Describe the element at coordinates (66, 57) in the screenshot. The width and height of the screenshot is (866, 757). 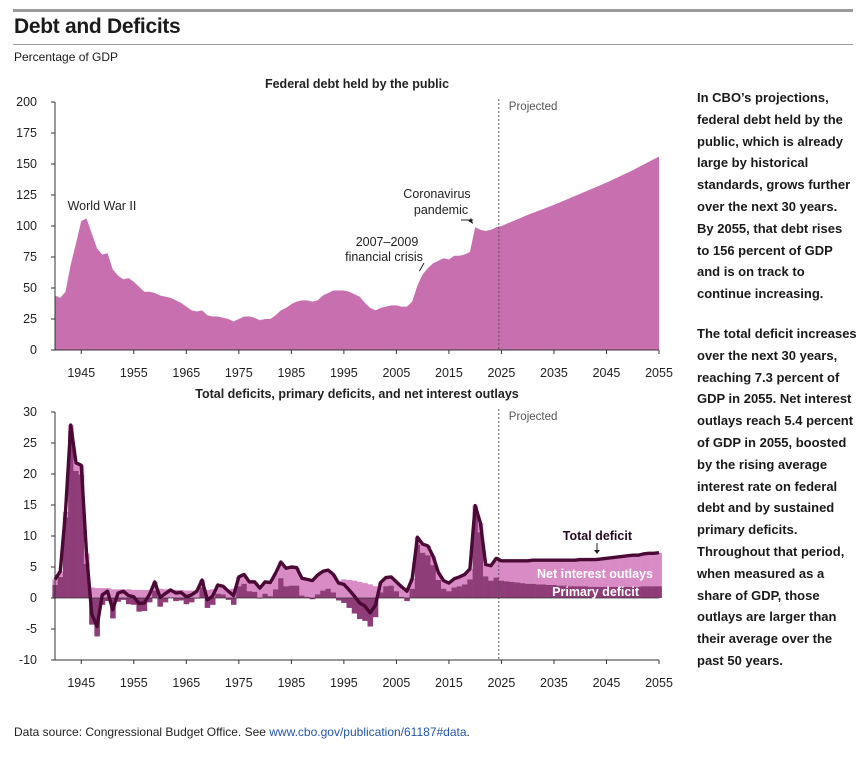
I see `figure-subtitle: Percentage of GDP` at that location.